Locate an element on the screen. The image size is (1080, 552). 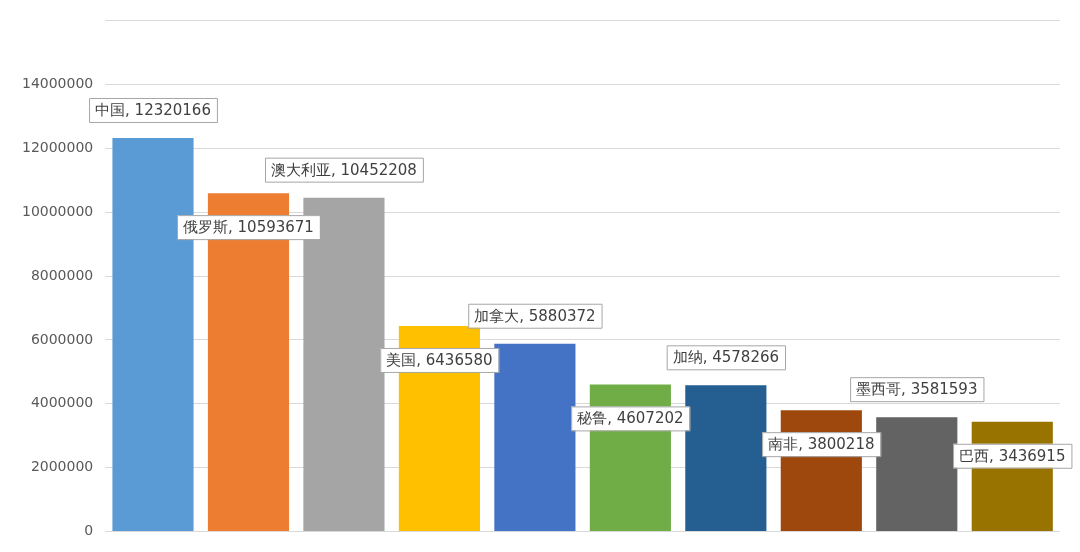
data-label: 中国, 12320166 is located at coordinates (153, 109).